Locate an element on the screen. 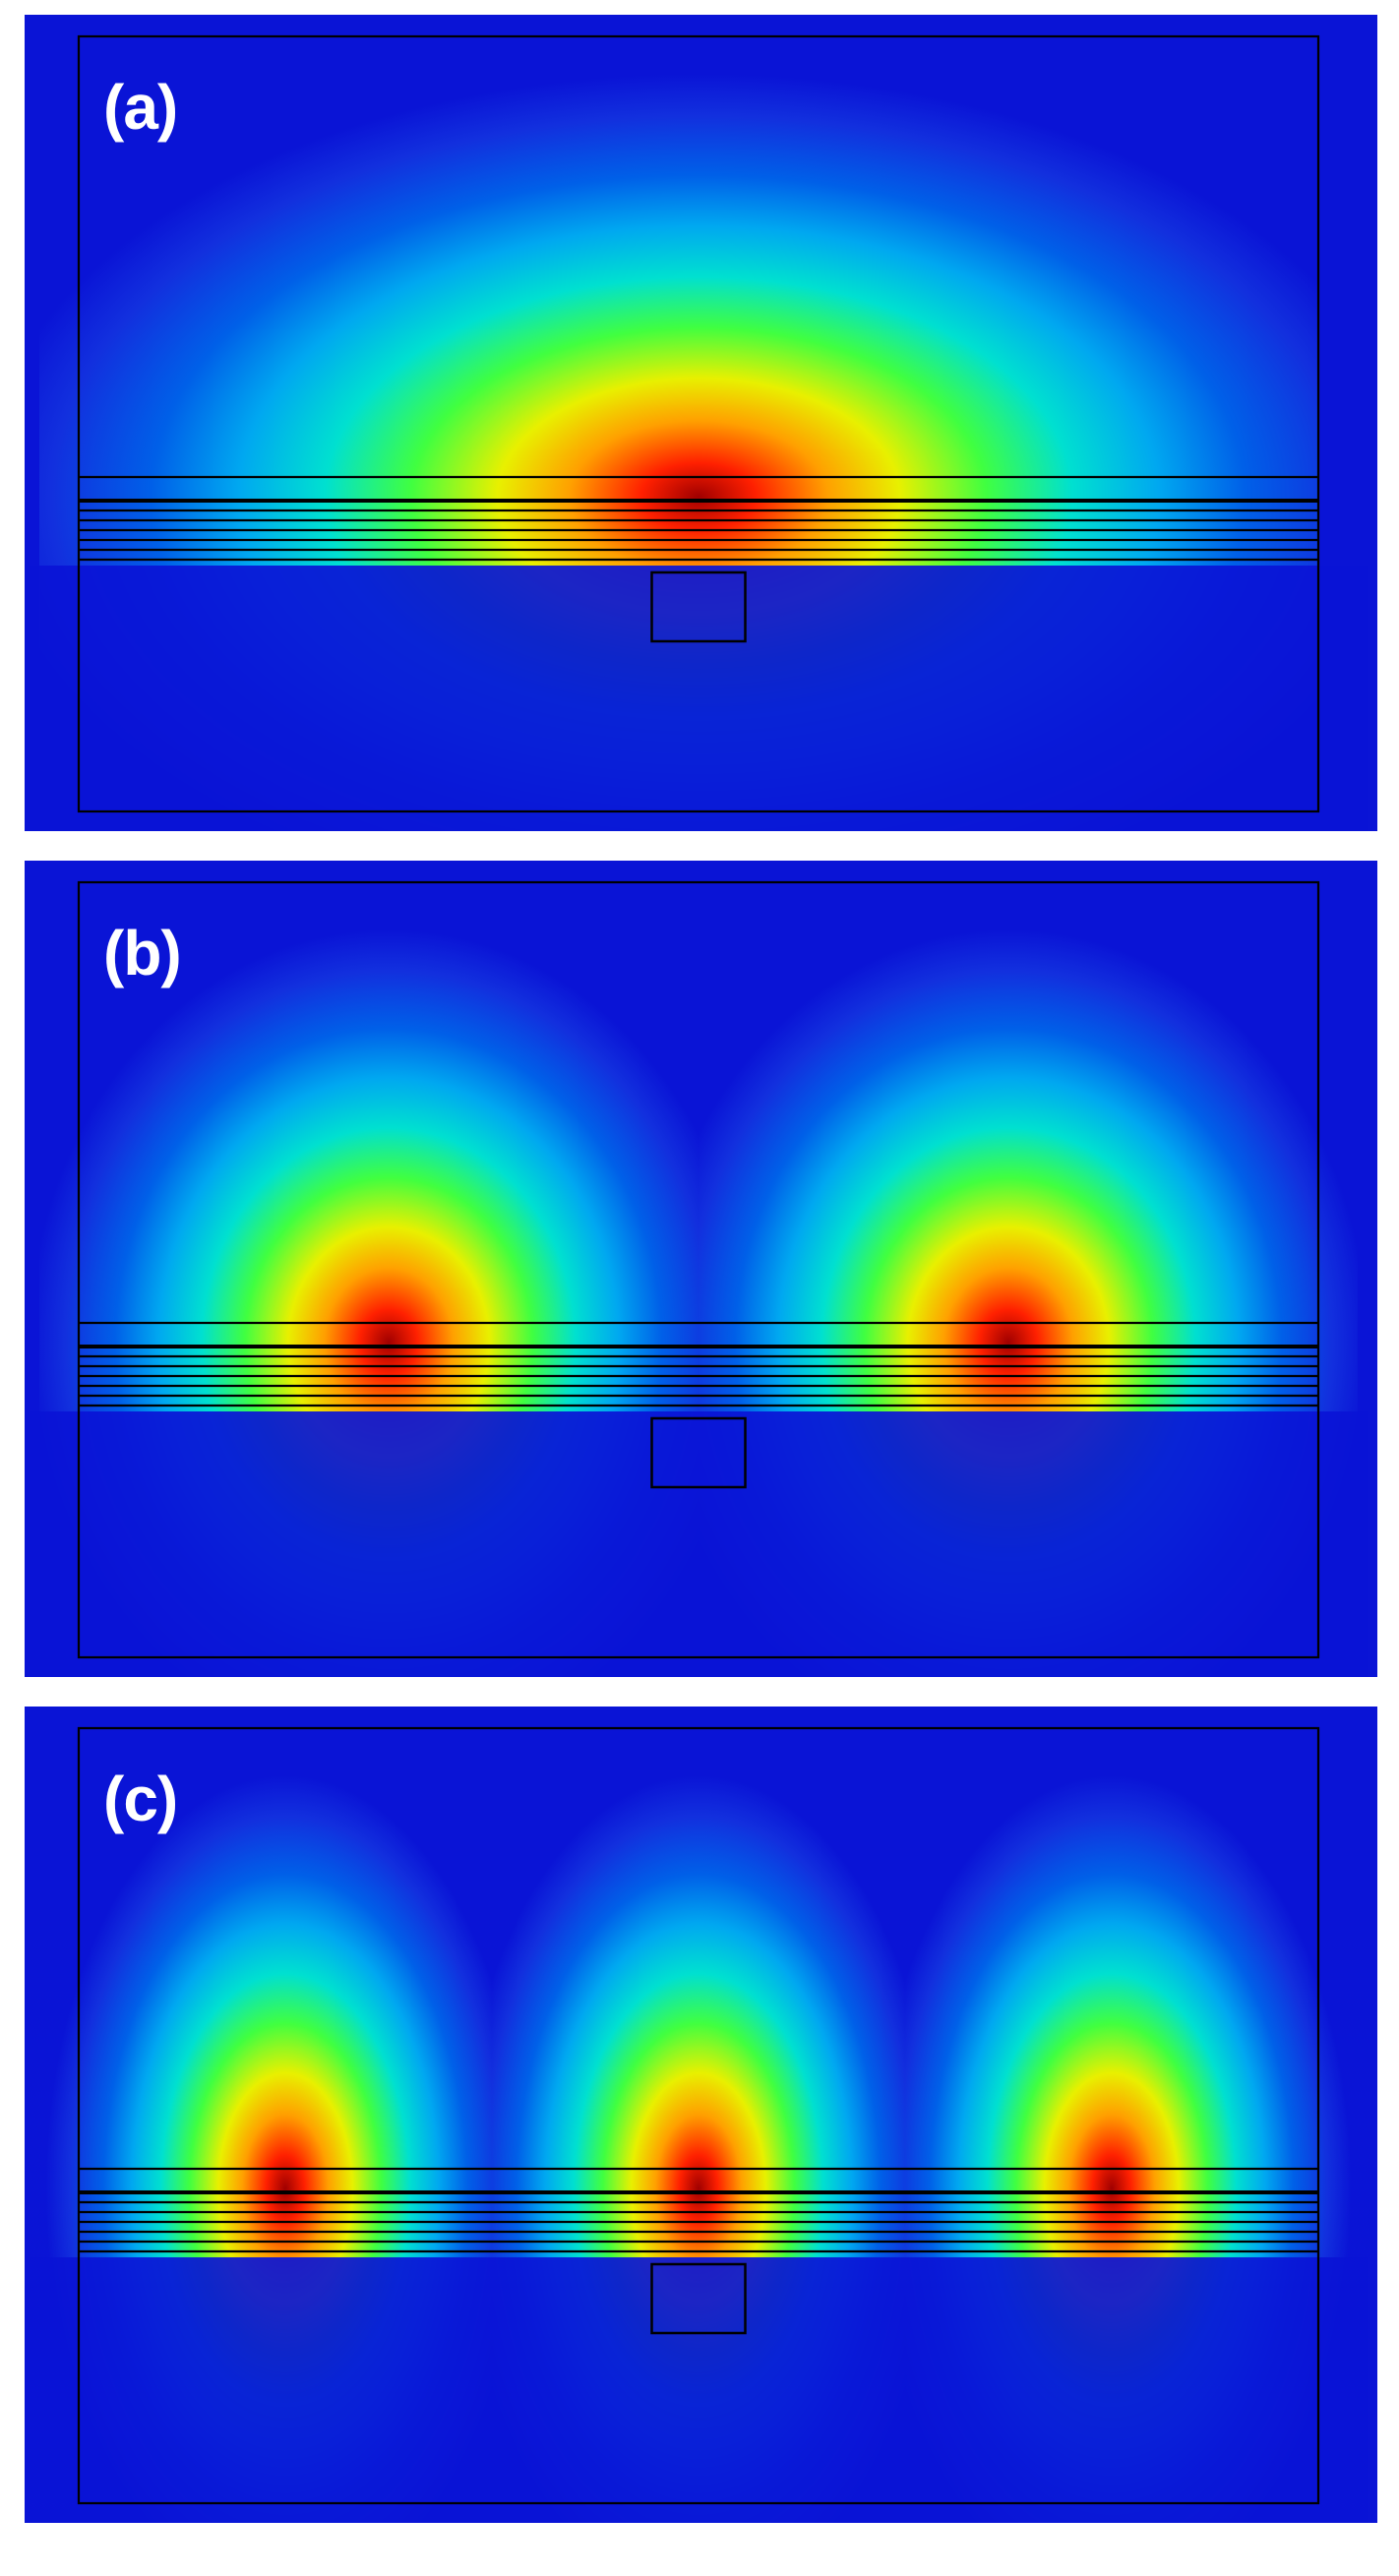 The height and width of the screenshot is (2576, 1399). panel-label-b: (b) is located at coordinates (142, 953).